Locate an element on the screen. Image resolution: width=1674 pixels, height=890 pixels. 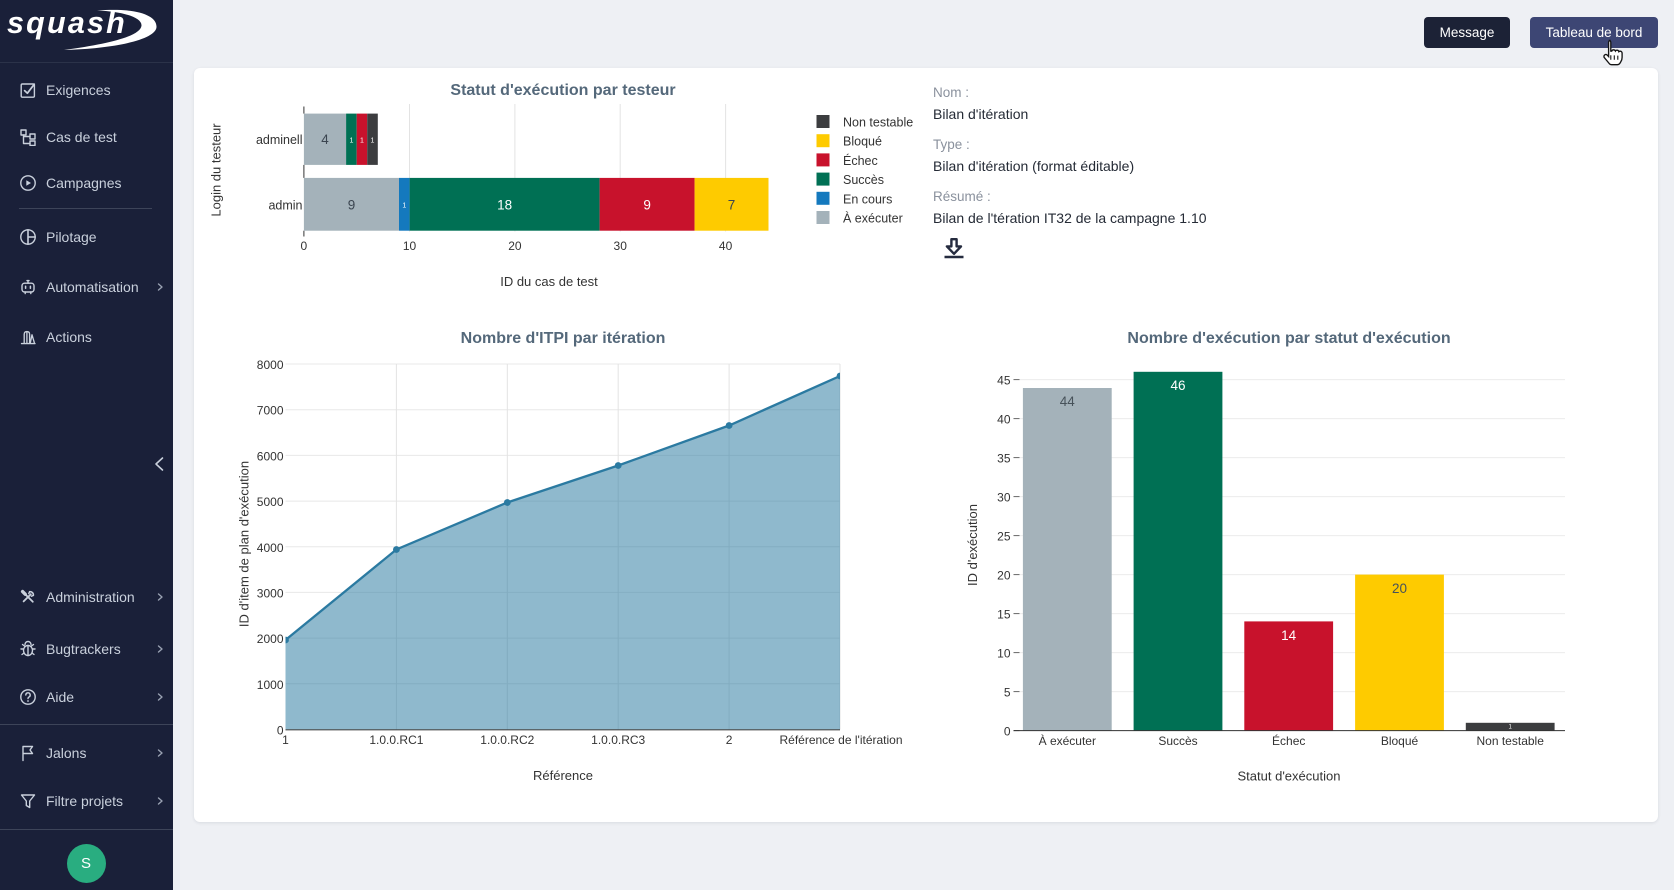
svg-text: 6000 is located at coordinates (270, 456).